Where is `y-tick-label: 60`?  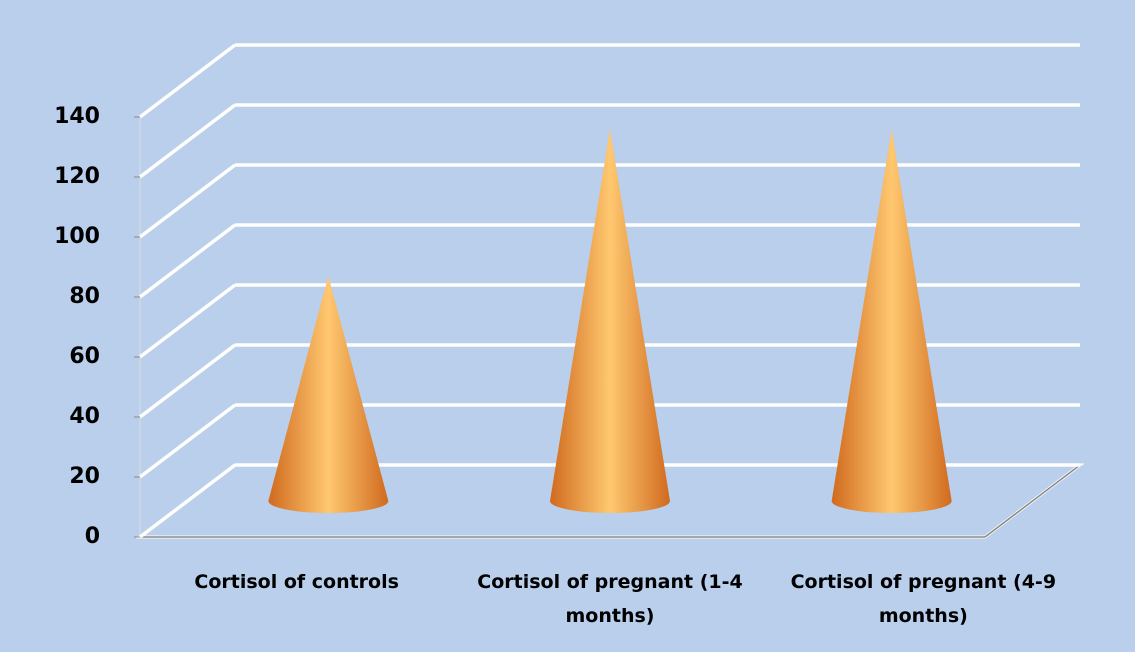 y-tick-label: 60 is located at coordinates (84, 356).